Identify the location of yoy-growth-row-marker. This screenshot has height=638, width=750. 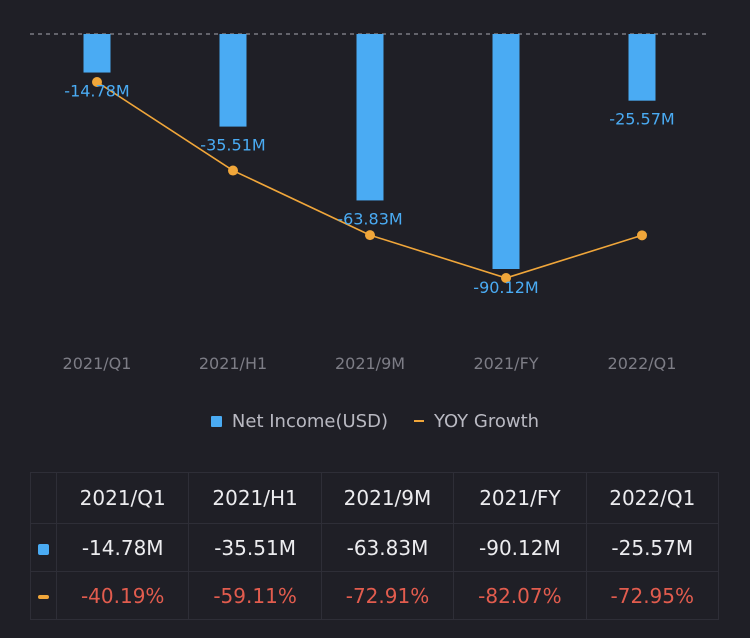
(43, 595).